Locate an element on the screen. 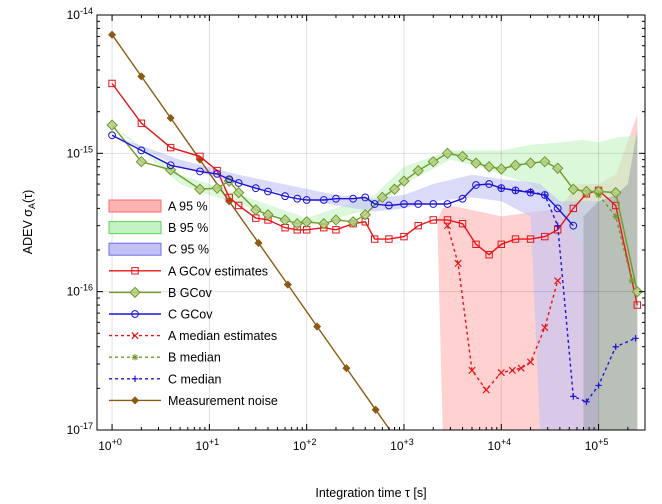 This screenshot has width=662, height=504. legend-label: A median estimates is located at coordinates (222, 336).